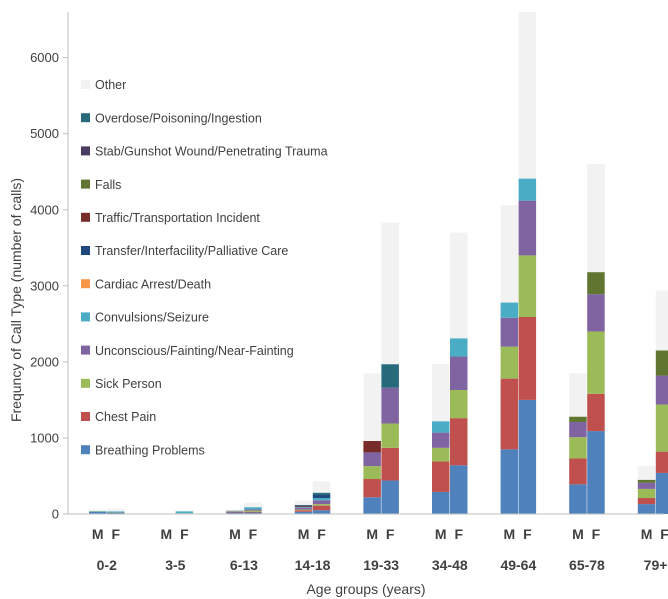  Describe the element at coordinates (587, 565) in the screenshot. I see `age-group-label: 65-78` at that location.